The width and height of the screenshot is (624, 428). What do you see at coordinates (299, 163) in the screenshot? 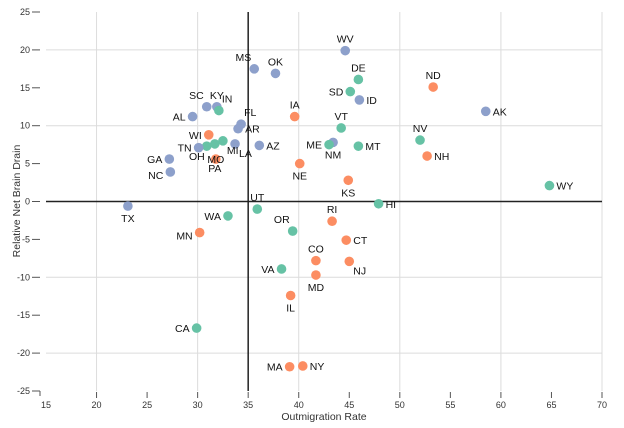
I see `data-point-ne` at bounding box center [299, 163].